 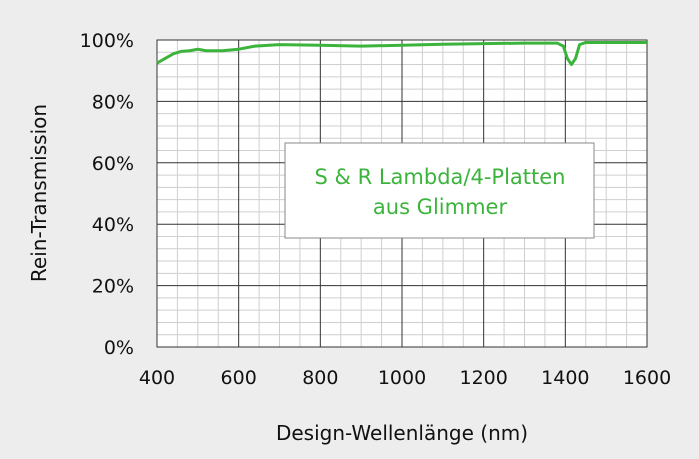 What do you see at coordinates (647, 378) in the screenshot?
I see `x-tick-label: 1600` at bounding box center [647, 378].